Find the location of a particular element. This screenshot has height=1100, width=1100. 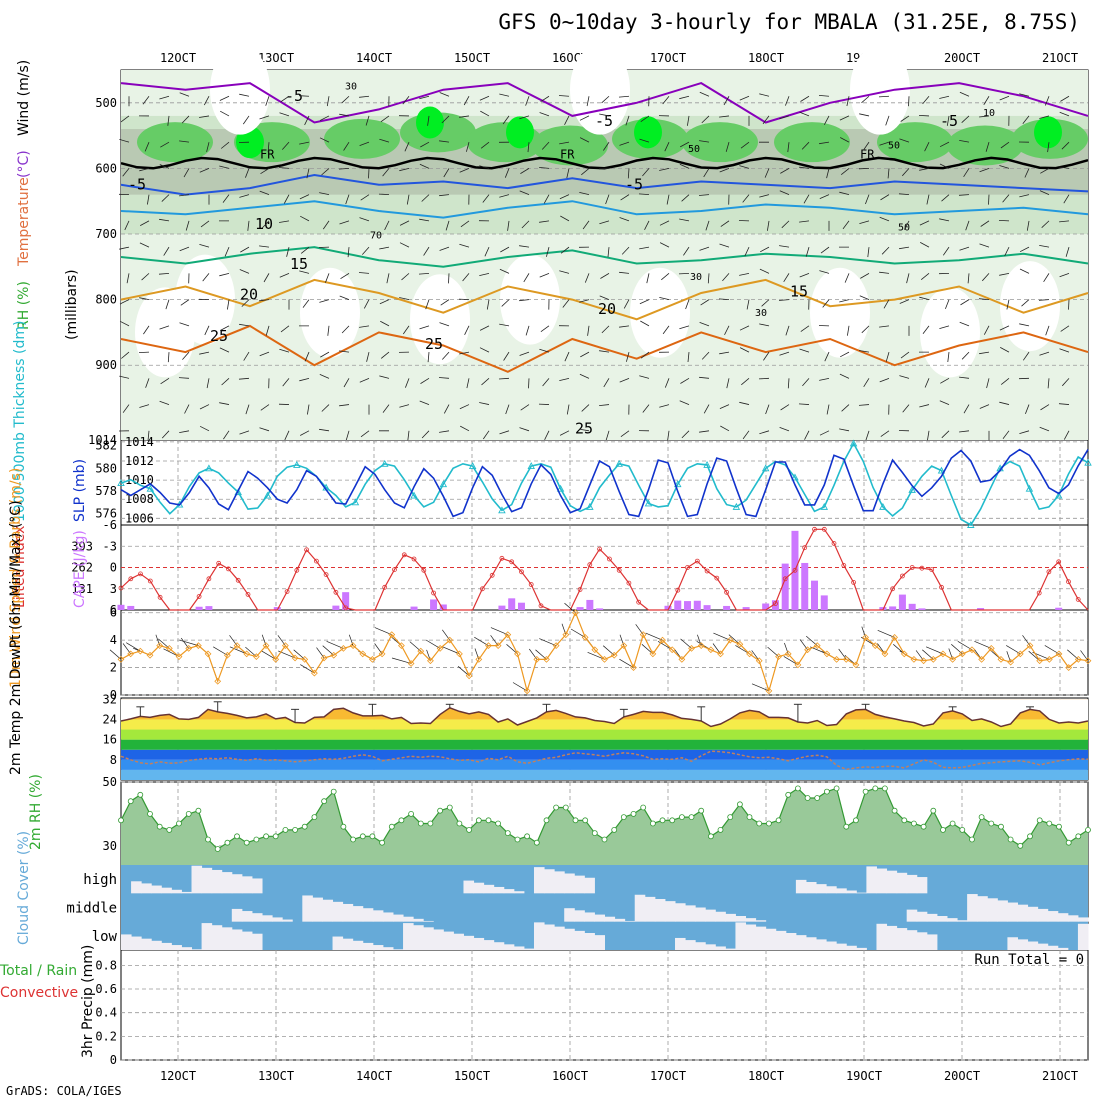

pcp-ytick-0.8: 0.8 is located at coordinates (106, 965).